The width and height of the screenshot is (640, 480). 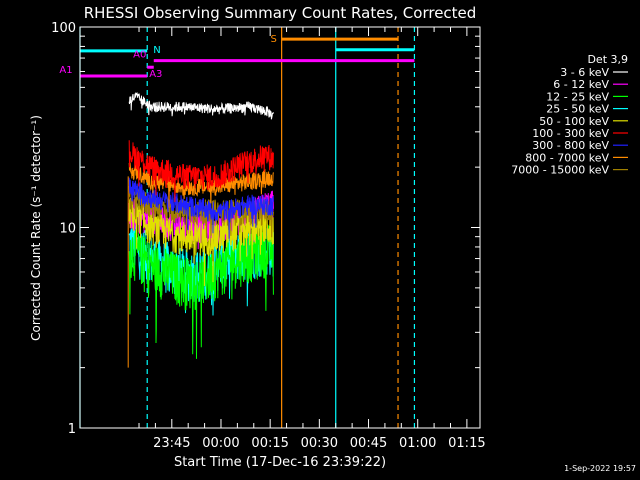 What do you see at coordinates (417, 443) in the screenshot?
I see `x-tick-label: 01:00` at bounding box center [417, 443].